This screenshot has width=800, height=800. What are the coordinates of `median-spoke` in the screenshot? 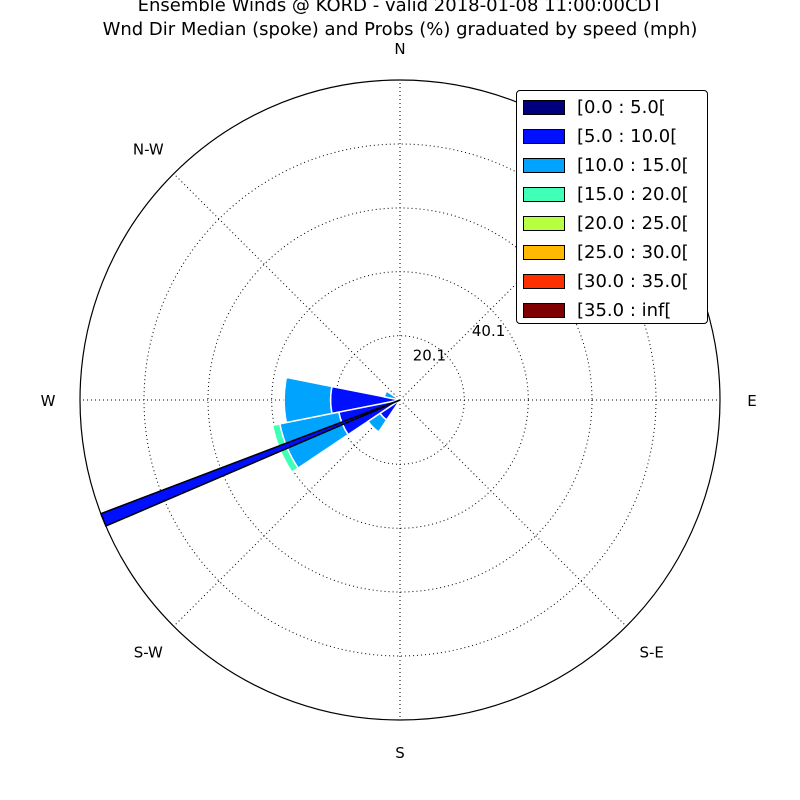 It's located at (250, 463).